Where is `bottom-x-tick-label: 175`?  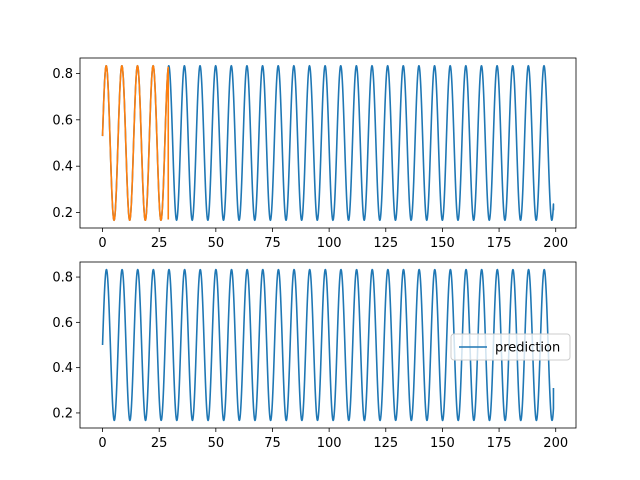
bottom-x-tick-label: 175 is located at coordinates (499, 443).